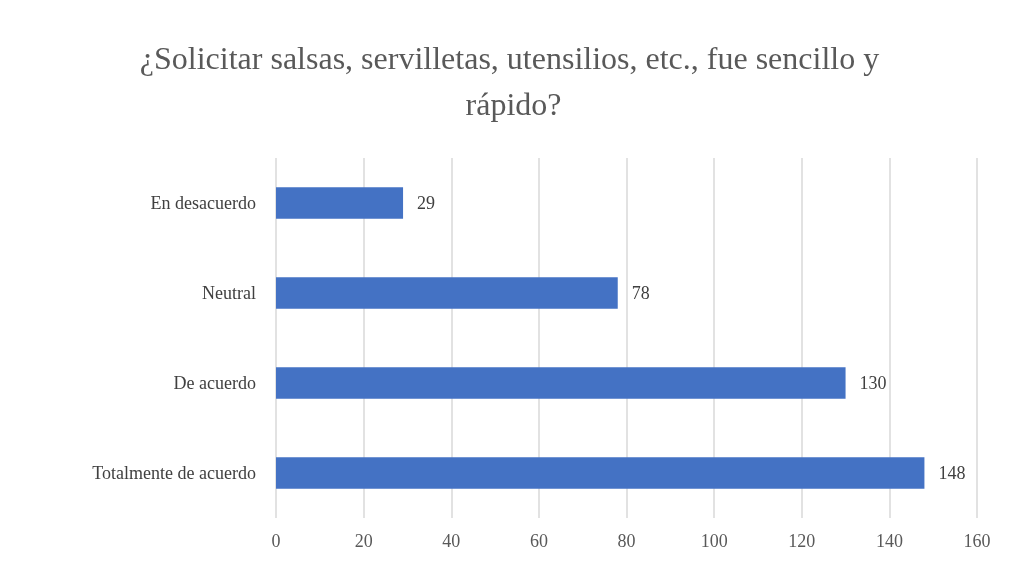 The height and width of the screenshot is (562, 1019). What do you see at coordinates (451, 541) in the screenshot?
I see `x-tick-label: 40` at bounding box center [451, 541].